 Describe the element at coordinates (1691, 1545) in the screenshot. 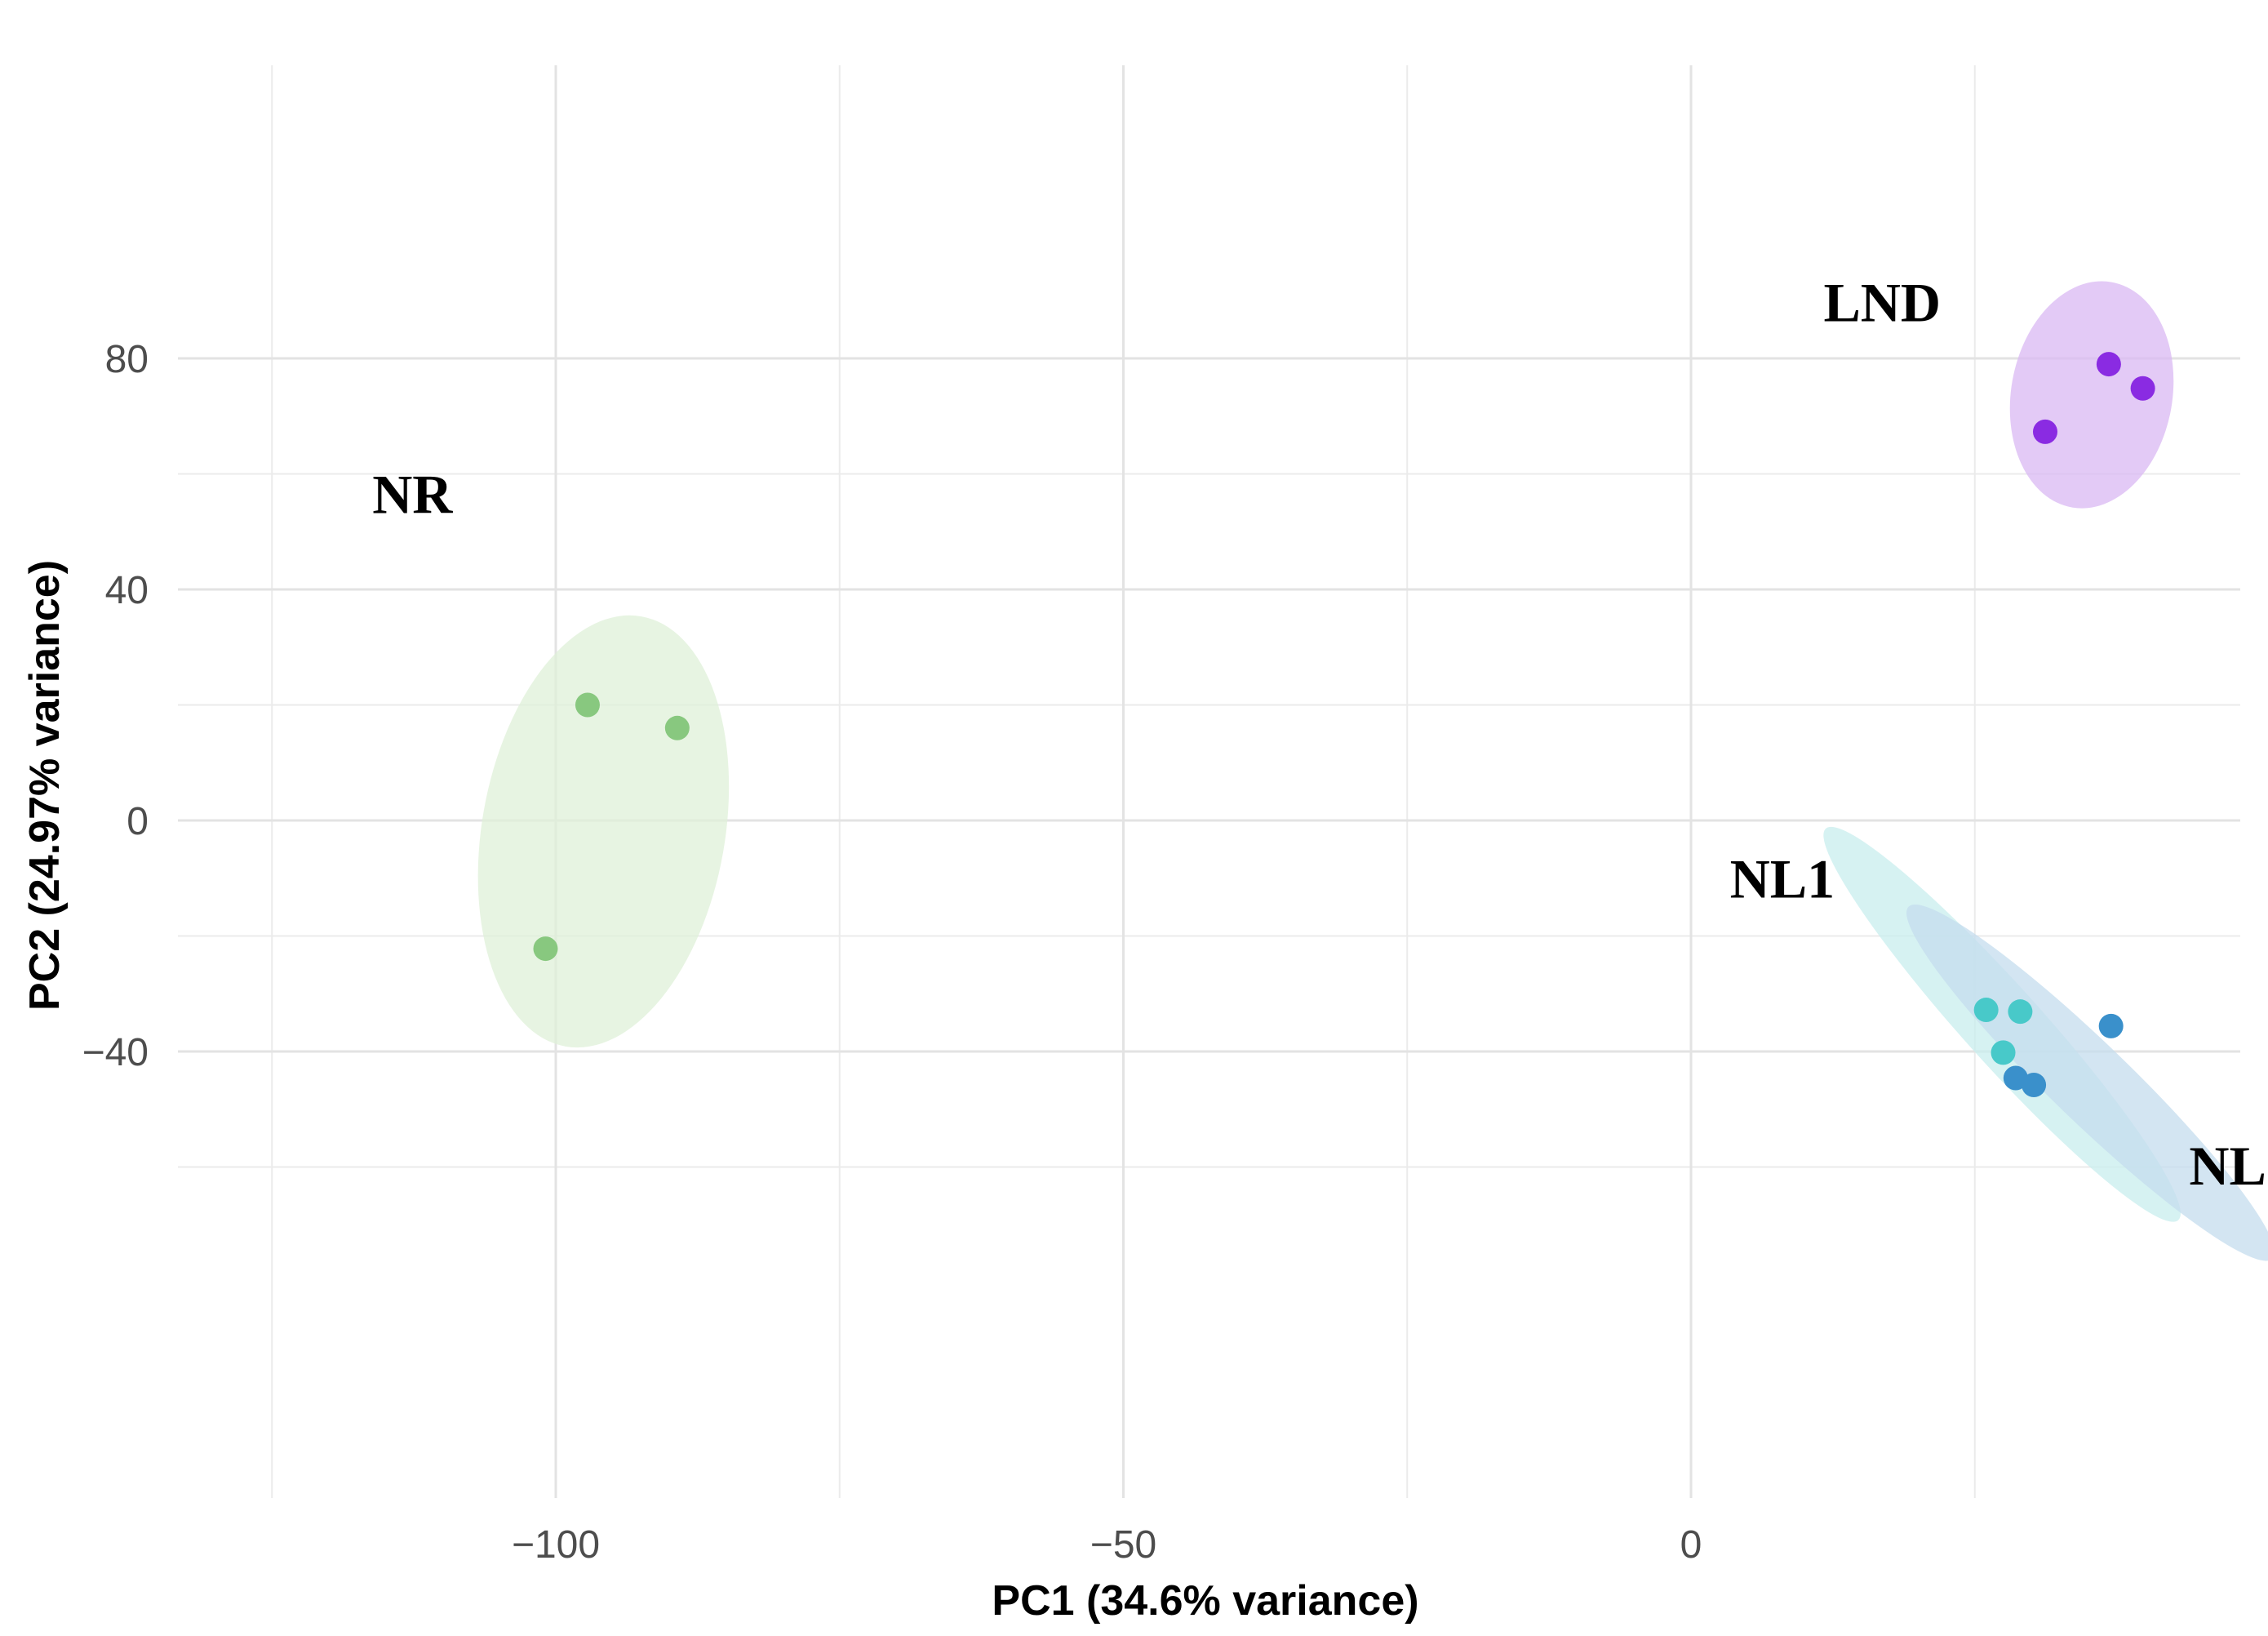

I see `x-tick-label: 0` at that location.